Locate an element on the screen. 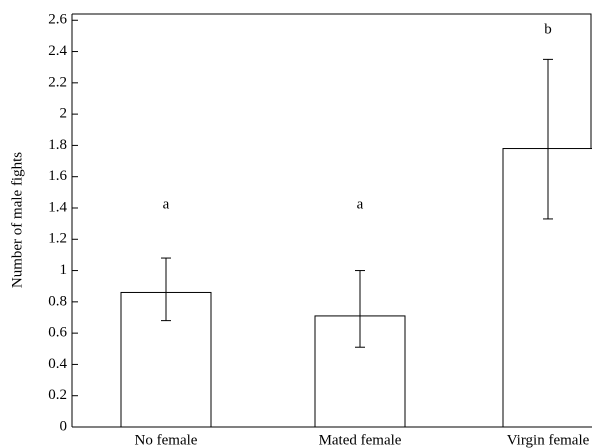 This screenshot has height=448, width=592. y-tick-label: 1.4 is located at coordinates (57, 207).